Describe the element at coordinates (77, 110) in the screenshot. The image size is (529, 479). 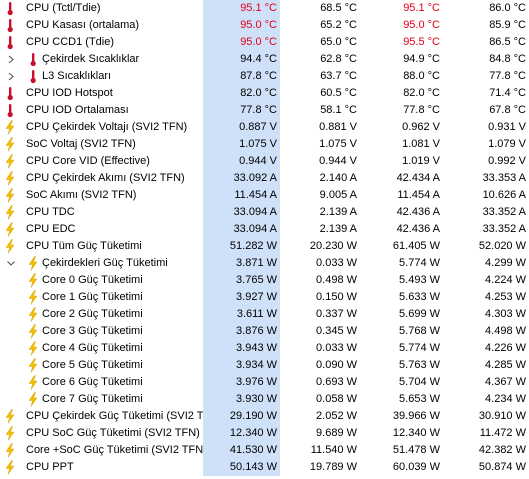
I see `sensor-label: CPU IOD Ortalaması` at that location.